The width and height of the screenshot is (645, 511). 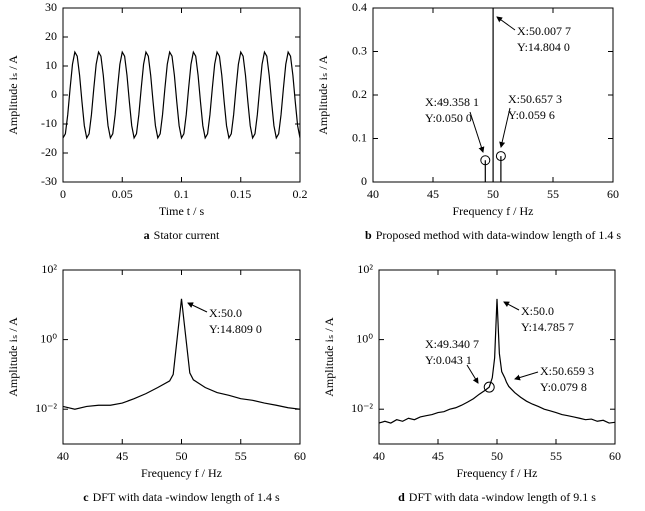 What do you see at coordinates (51, 7) in the screenshot?
I see `y-tick-label: 30` at bounding box center [51, 7].